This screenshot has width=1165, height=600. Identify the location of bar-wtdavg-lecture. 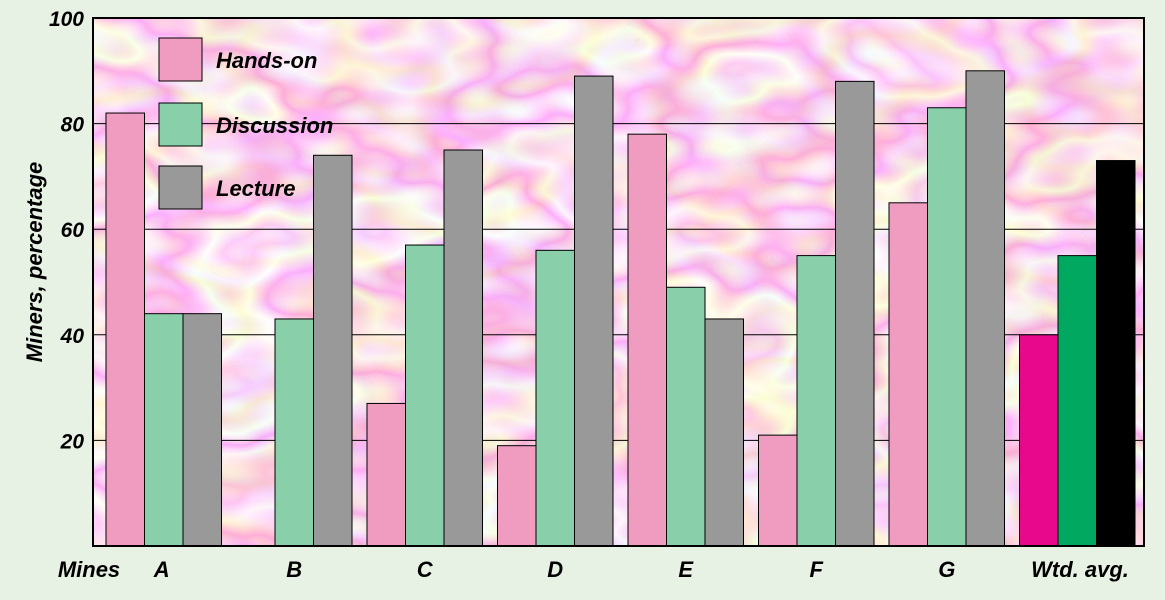
(1116, 353).